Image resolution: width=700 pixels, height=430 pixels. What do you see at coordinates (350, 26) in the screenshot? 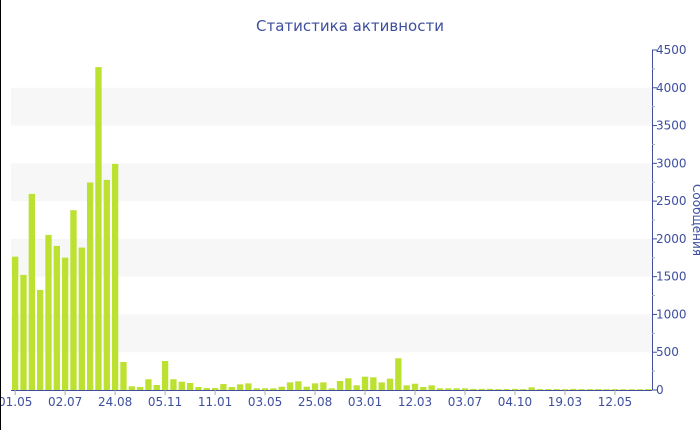
I see `chart-title: Статистика активности` at bounding box center [350, 26].